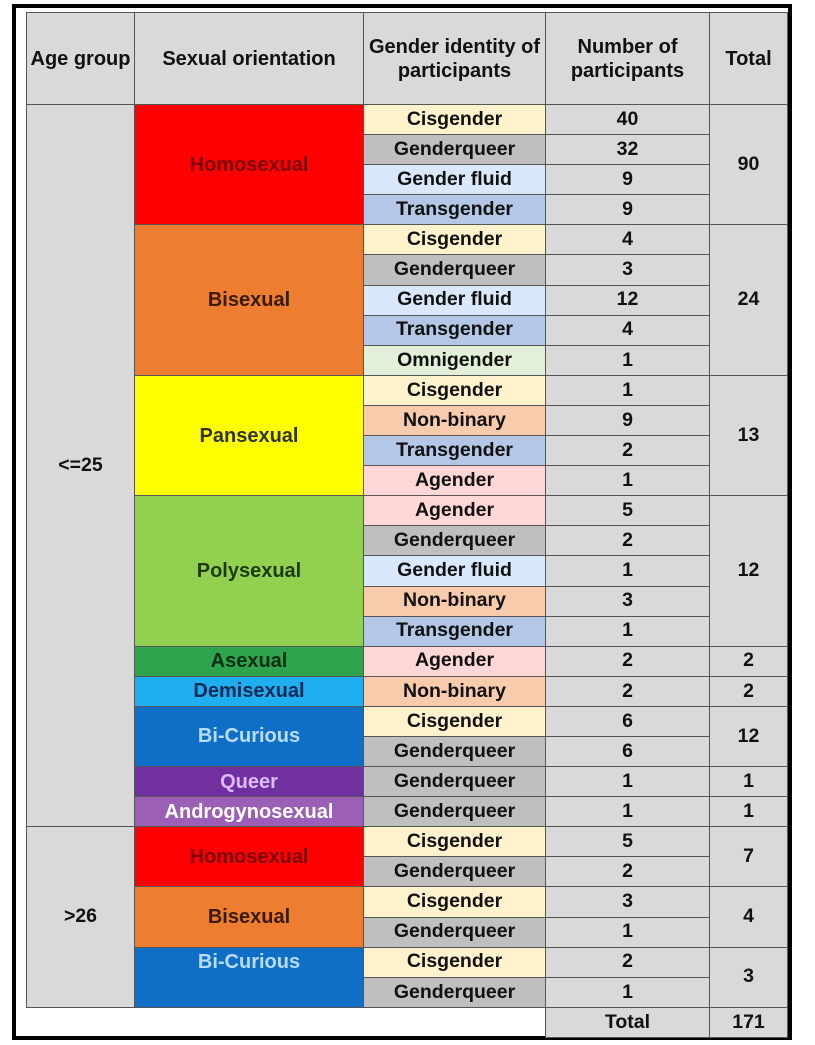 The width and height of the screenshot is (815, 1045). Describe the element at coordinates (748, 977) in the screenshot. I see `orientation-total-cell: 3` at that location.